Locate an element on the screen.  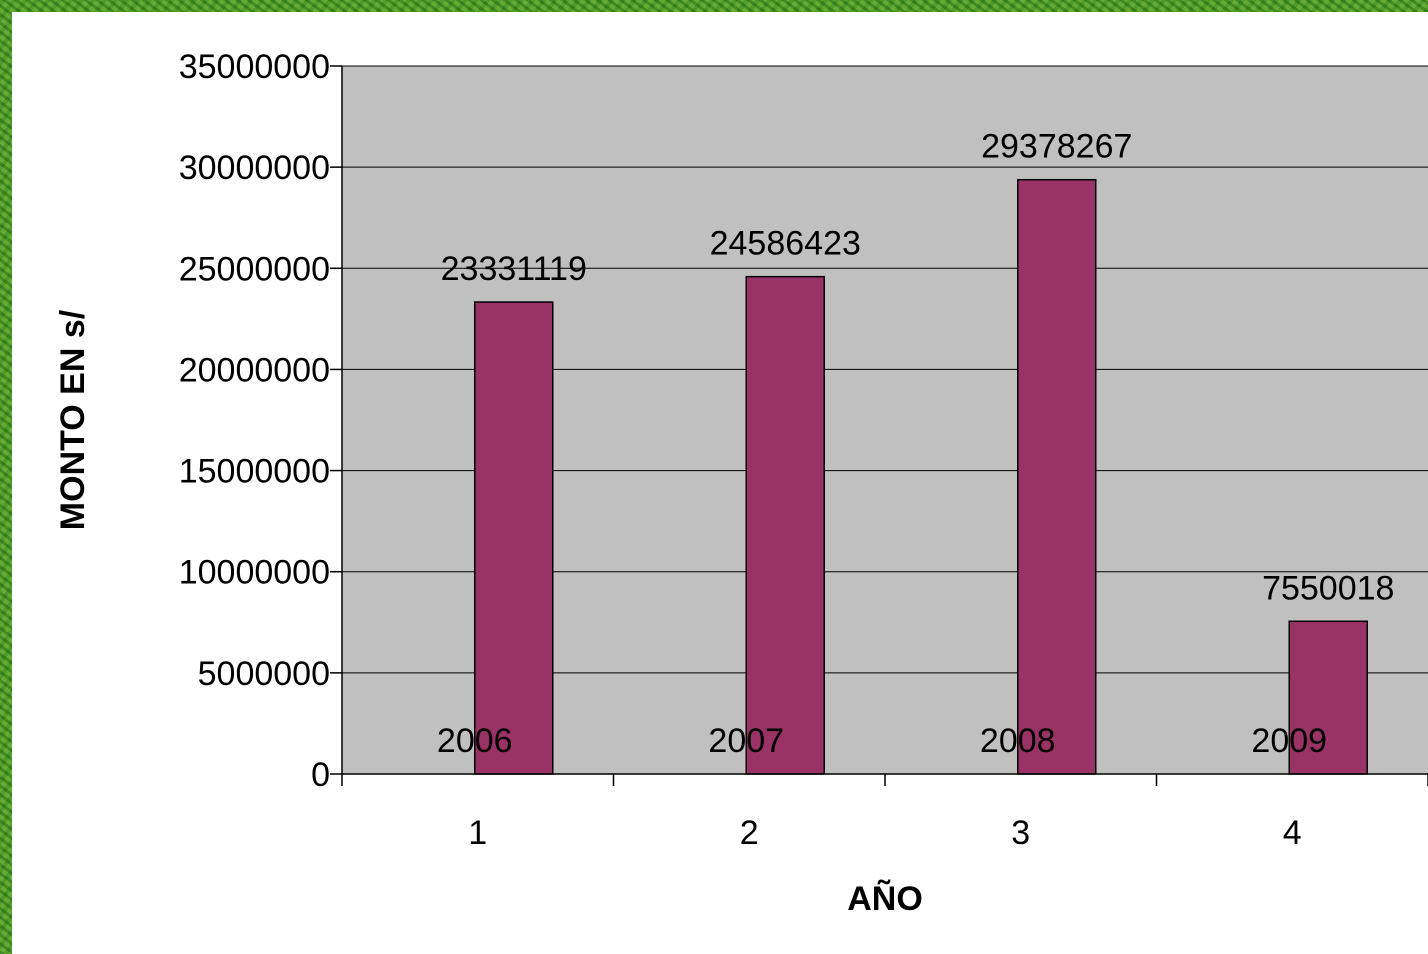
y-tick-label: 5000000 is located at coordinates (264, 674).